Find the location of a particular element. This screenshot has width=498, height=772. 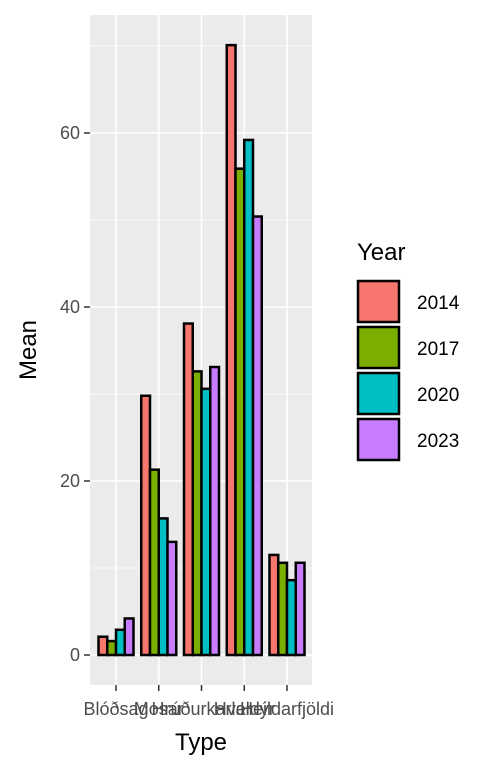

x-tick-label: Blóðsag is located at coordinates (115, 709).